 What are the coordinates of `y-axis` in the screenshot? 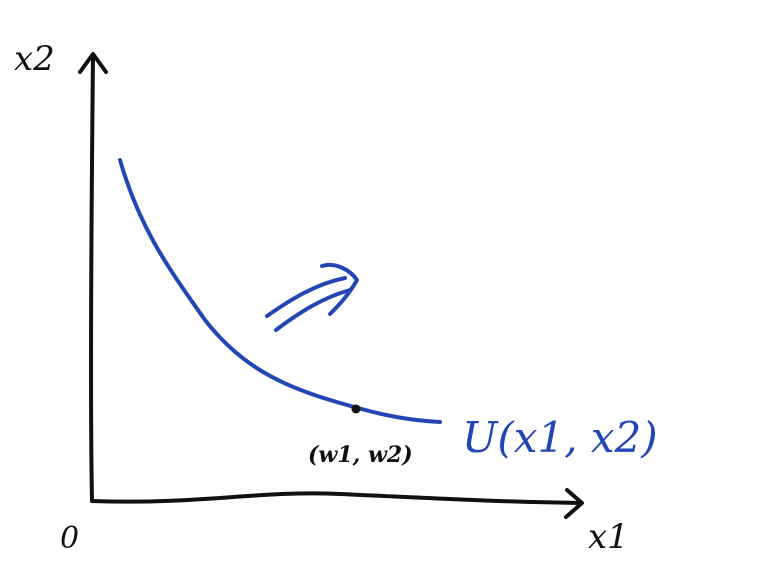 It's located at (91, 278).